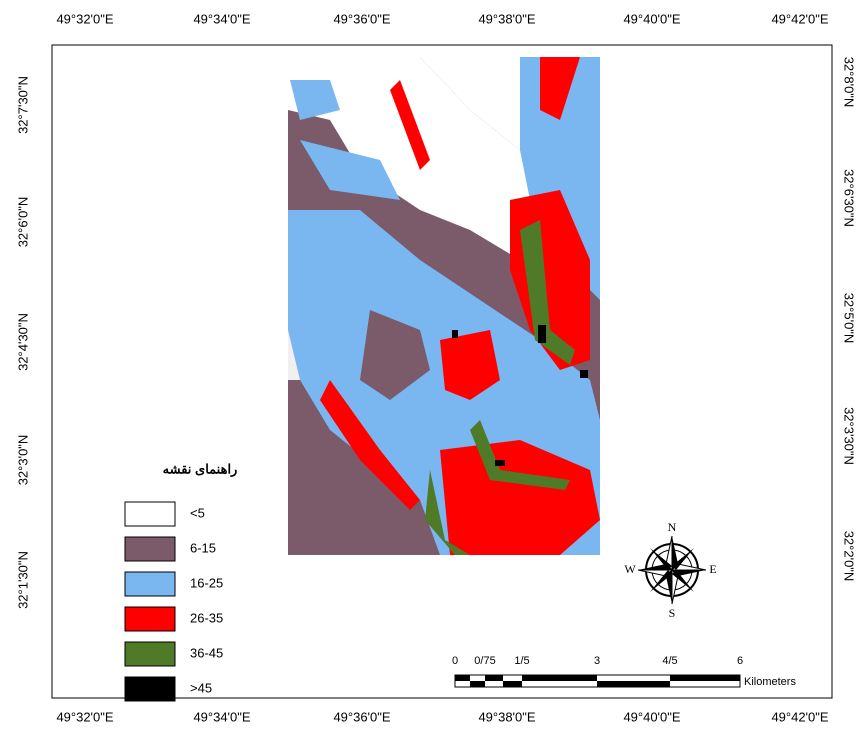 The image size is (868, 729). What do you see at coordinates (22, 222) in the screenshot?
I see `latitude-label: 32°6'0"N` at bounding box center [22, 222].